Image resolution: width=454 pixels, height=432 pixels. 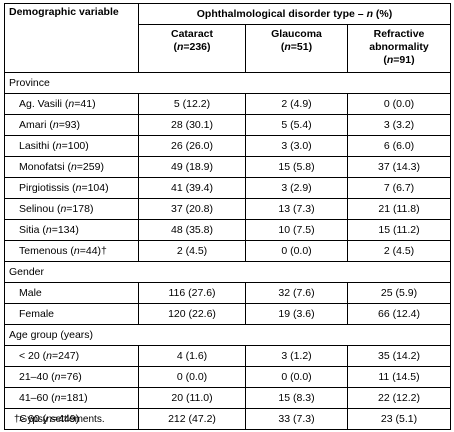 I want to click on cell-value: 5 (5.4), so click(x=296, y=125).